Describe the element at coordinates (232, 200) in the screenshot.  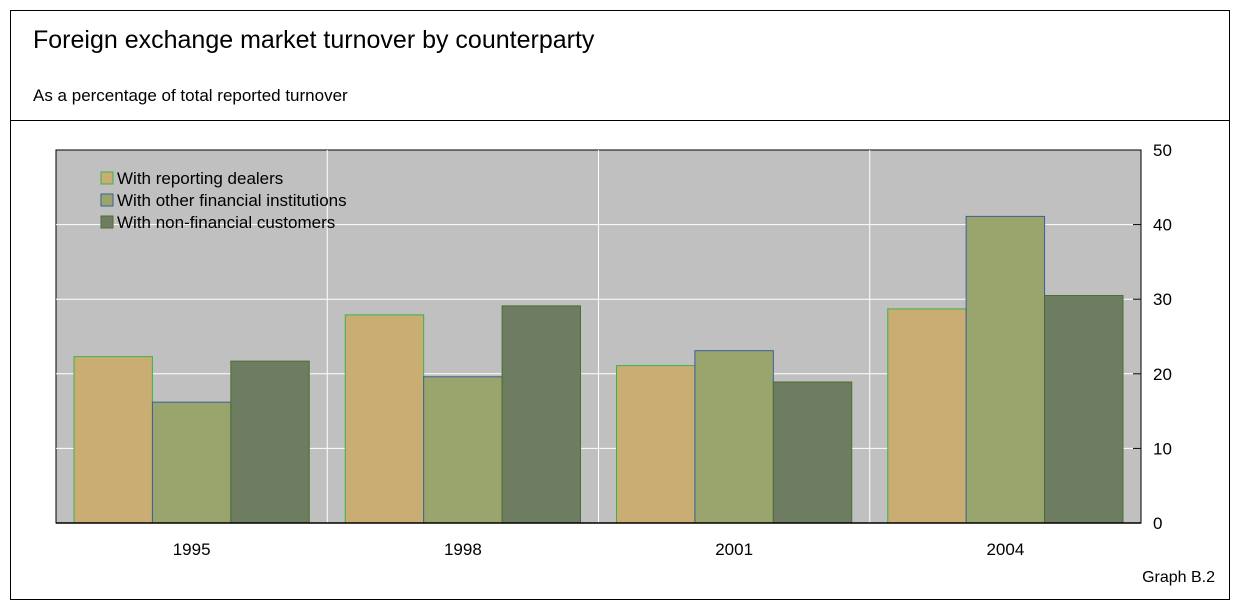
I see `legend-label: With other financial institutions` at that location.